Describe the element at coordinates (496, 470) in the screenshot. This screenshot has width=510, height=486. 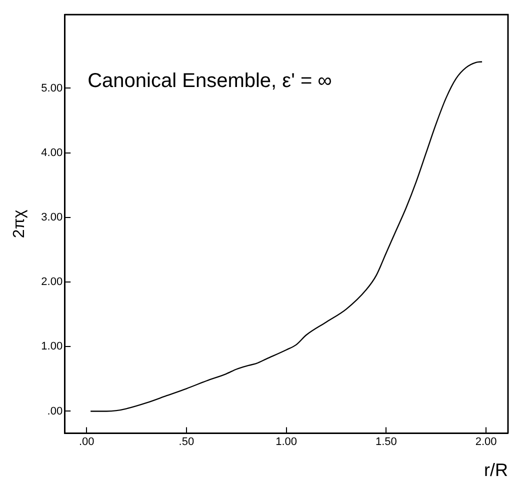
I see `x-axis-title: r/R` at that location.